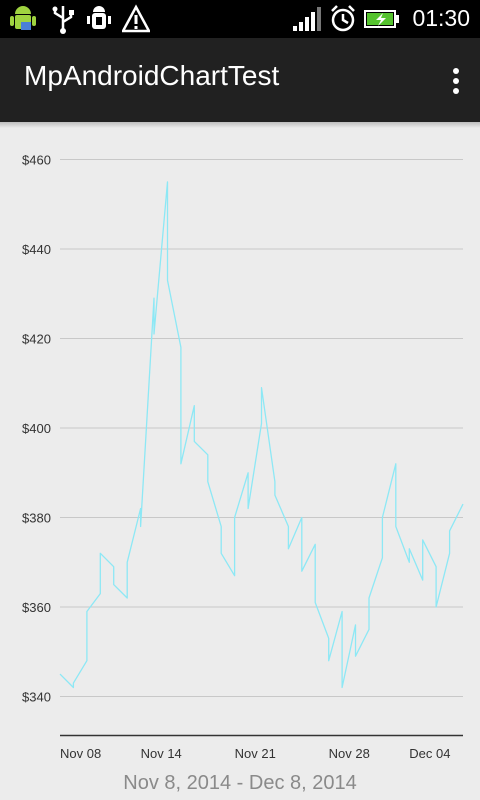  Describe the element at coordinates (349, 753) in the screenshot. I see `x-tick-label: Nov 28` at that location.